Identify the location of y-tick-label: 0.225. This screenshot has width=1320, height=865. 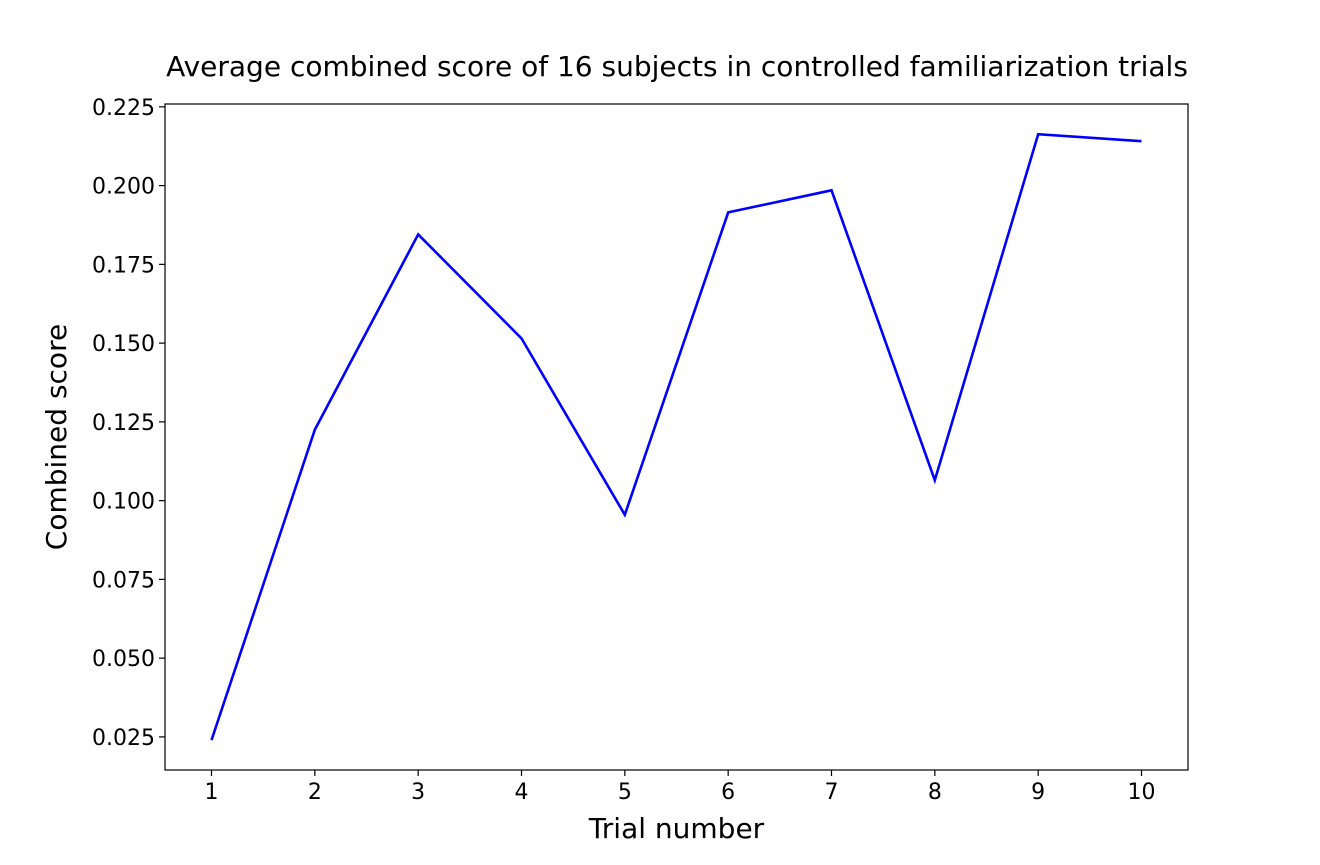
(123, 108).